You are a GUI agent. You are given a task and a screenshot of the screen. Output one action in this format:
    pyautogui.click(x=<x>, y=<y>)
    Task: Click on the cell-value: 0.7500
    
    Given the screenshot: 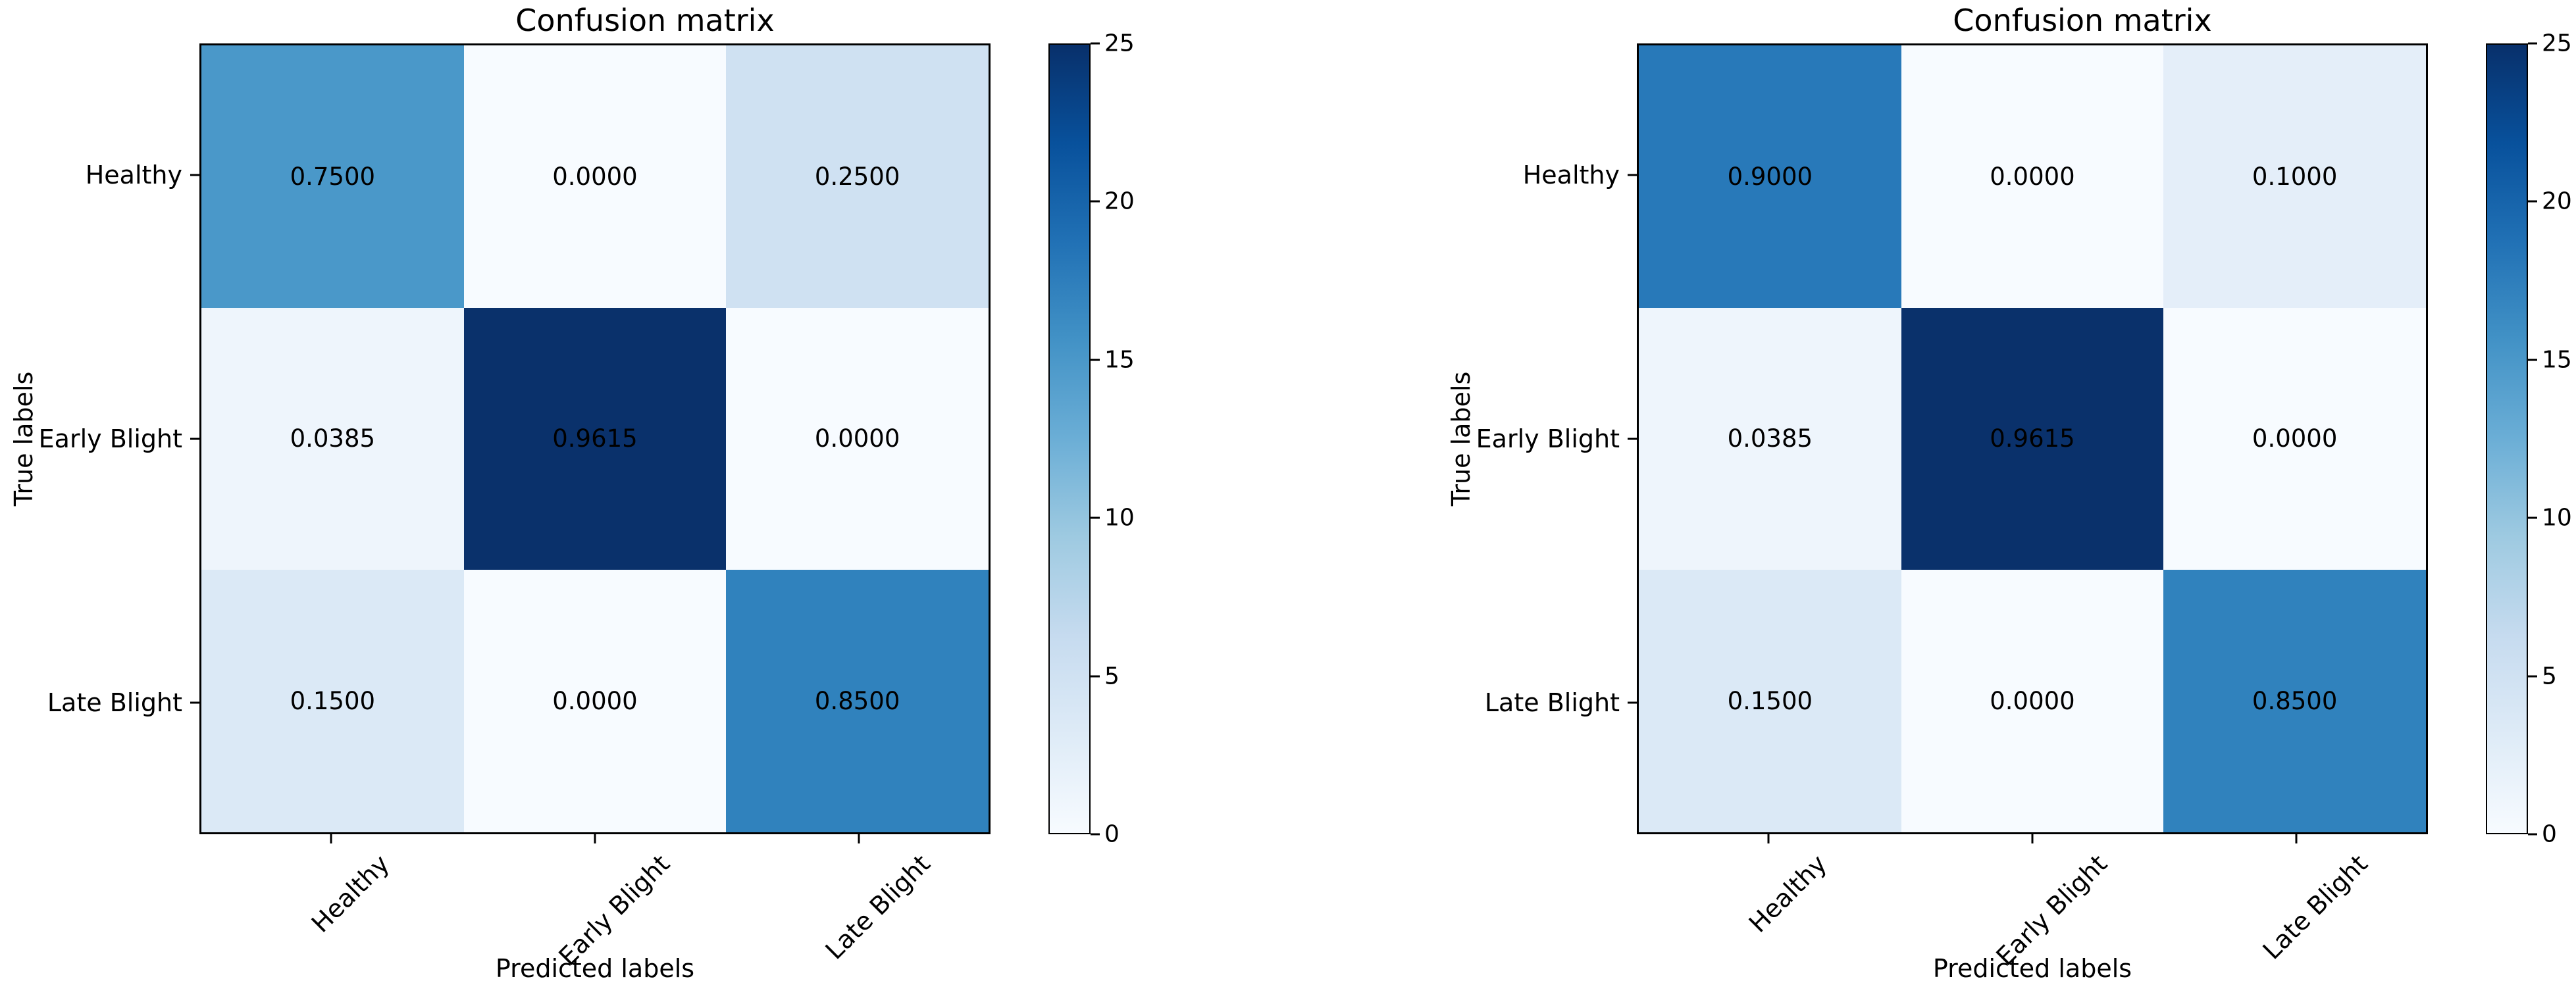 What is the action you would take?
    pyautogui.click(x=333, y=176)
    